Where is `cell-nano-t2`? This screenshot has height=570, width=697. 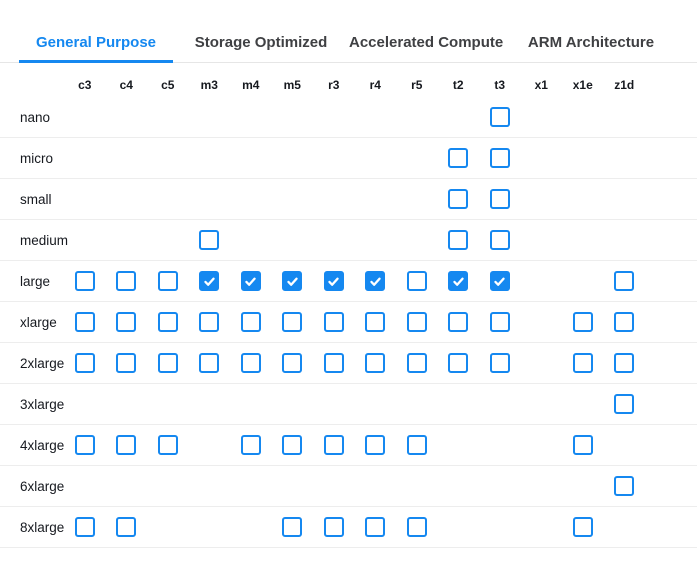
cell-nano-t2 is located at coordinates (459, 117).